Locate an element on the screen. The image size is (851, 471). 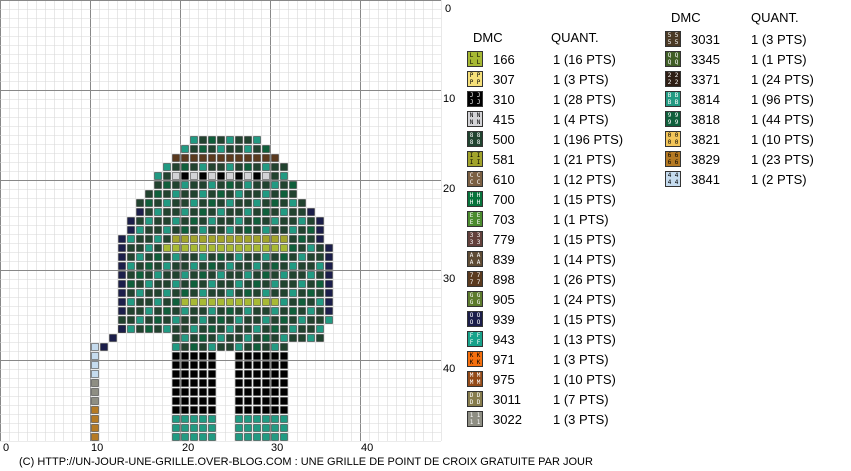
quantity: 1 (196 PTS) is located at coordinates (588, 139).